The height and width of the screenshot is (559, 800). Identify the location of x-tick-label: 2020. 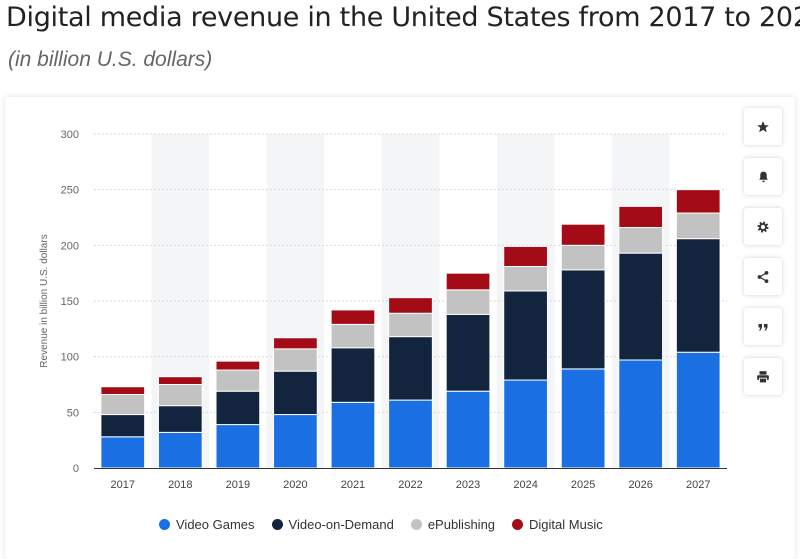
(295, 485).